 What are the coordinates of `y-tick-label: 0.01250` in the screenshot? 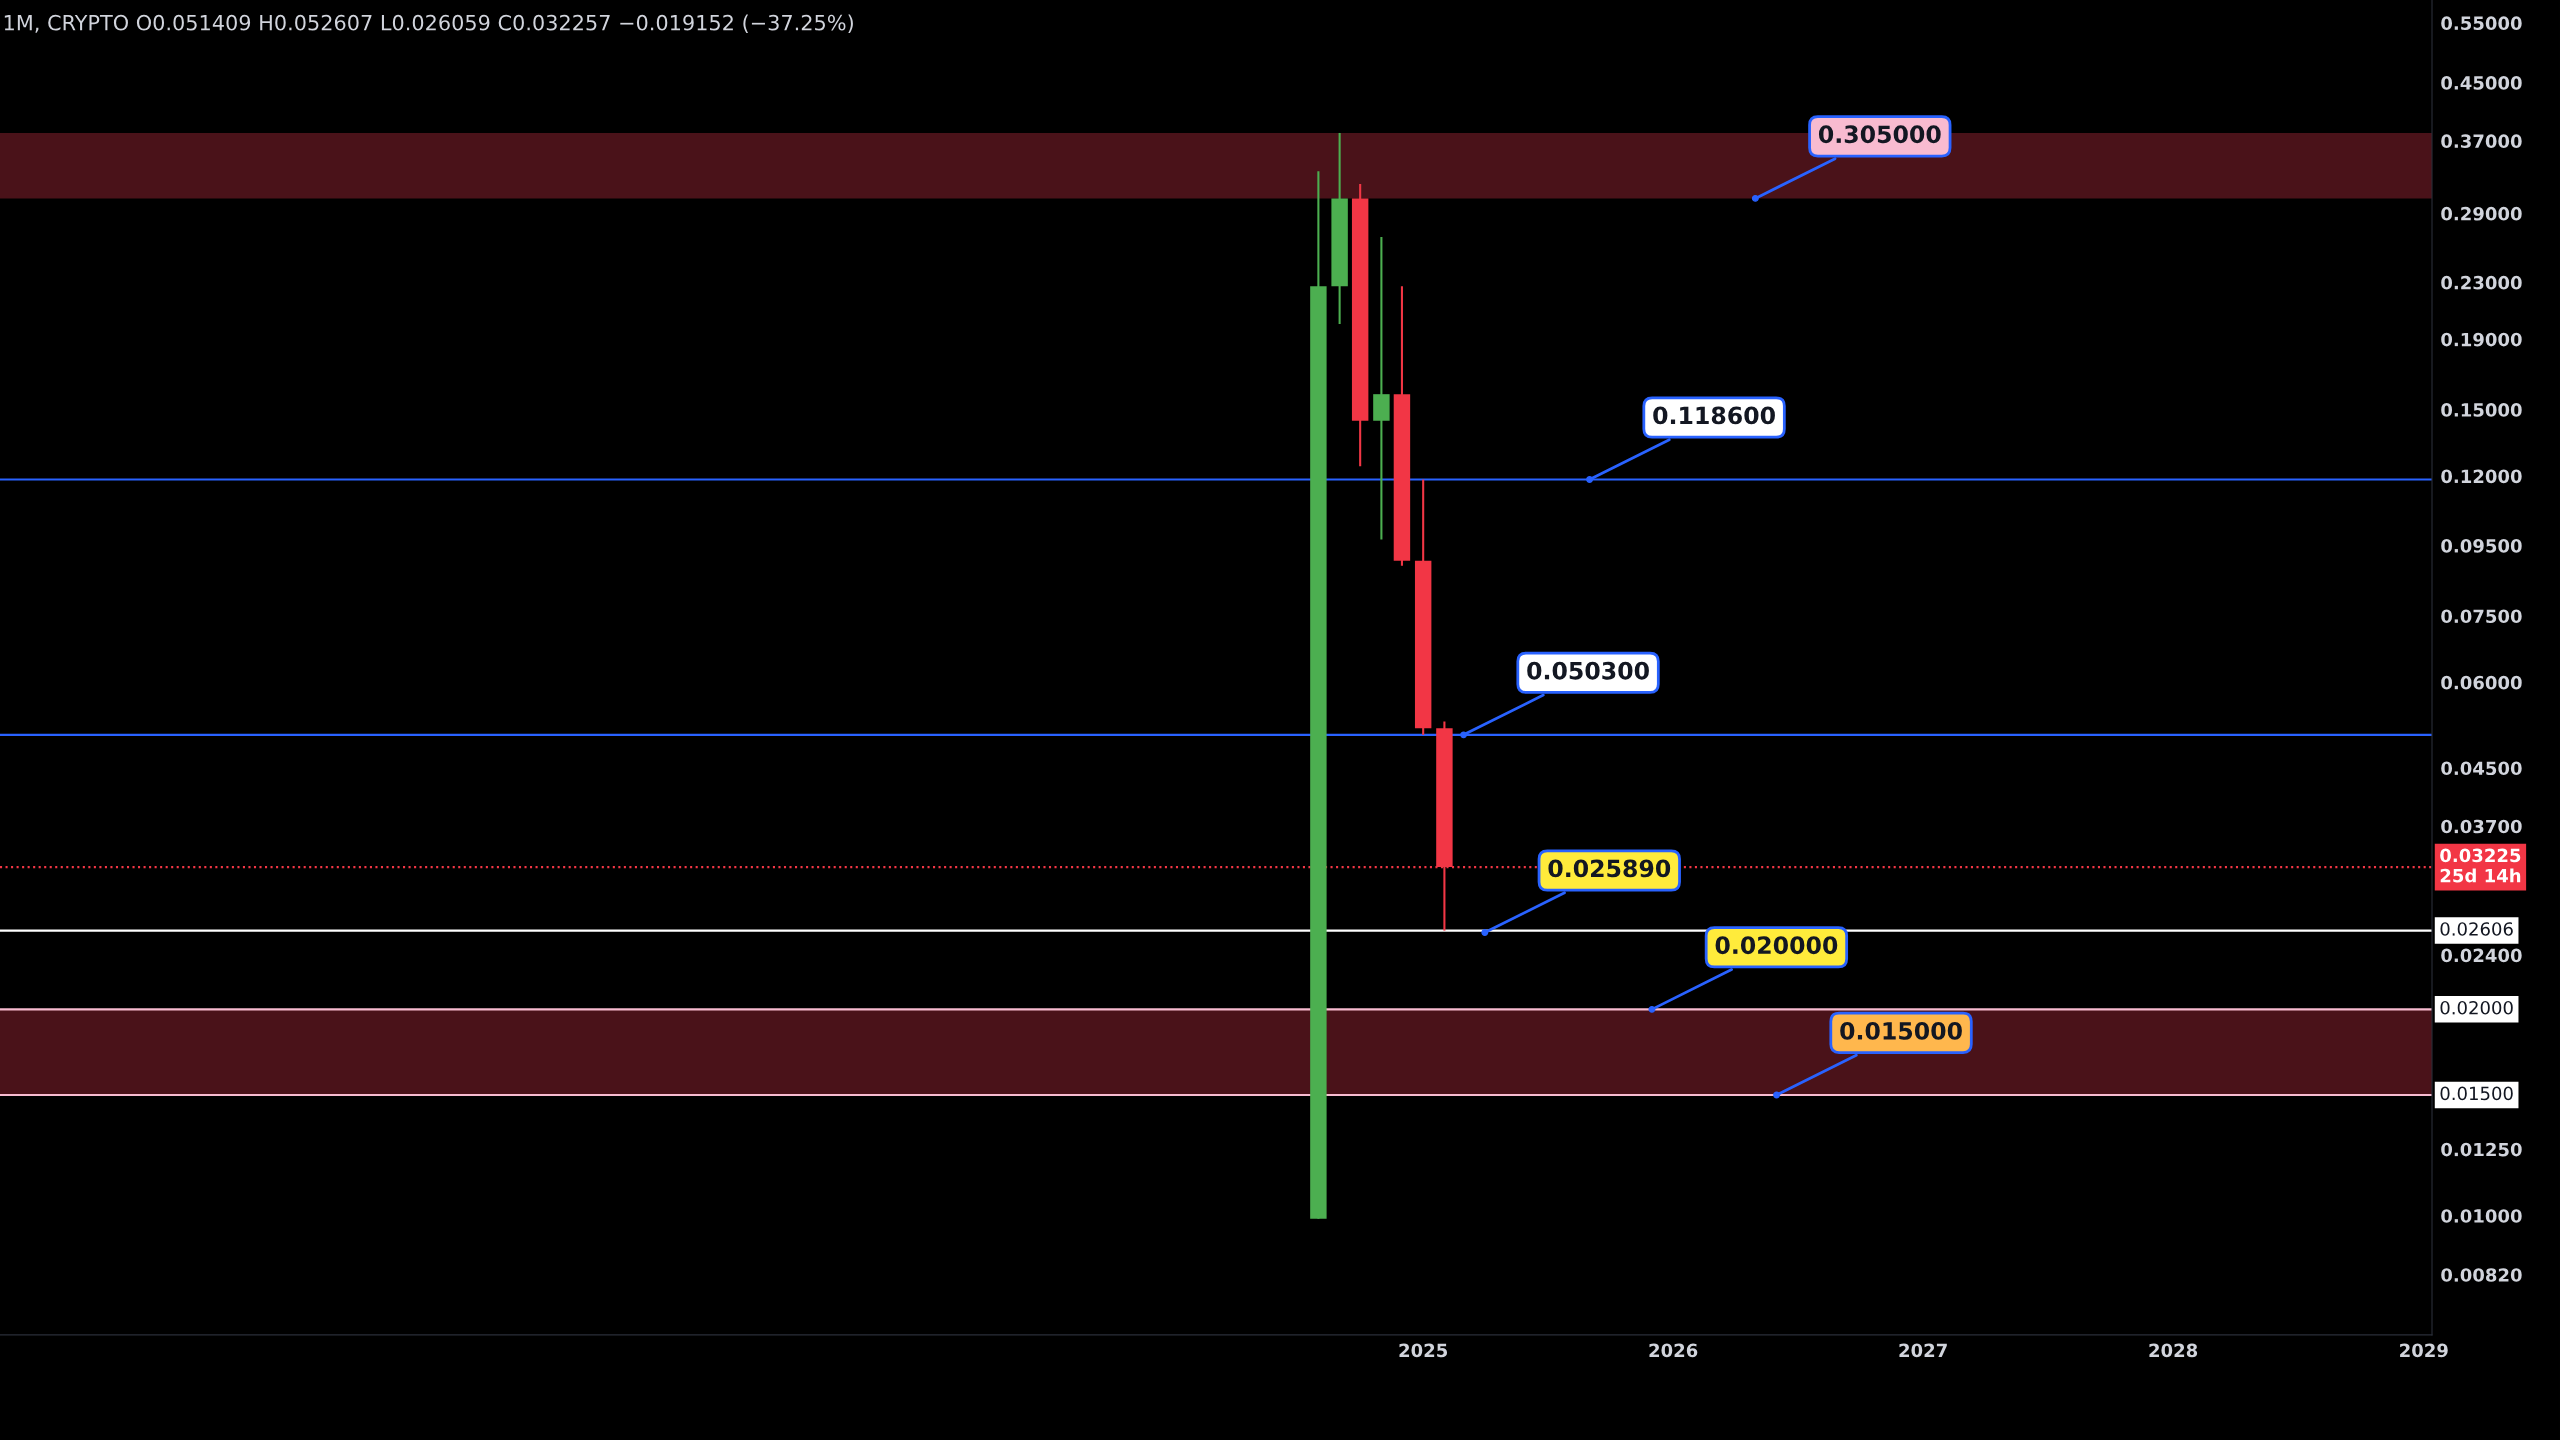 It's located at (2481, 1149).